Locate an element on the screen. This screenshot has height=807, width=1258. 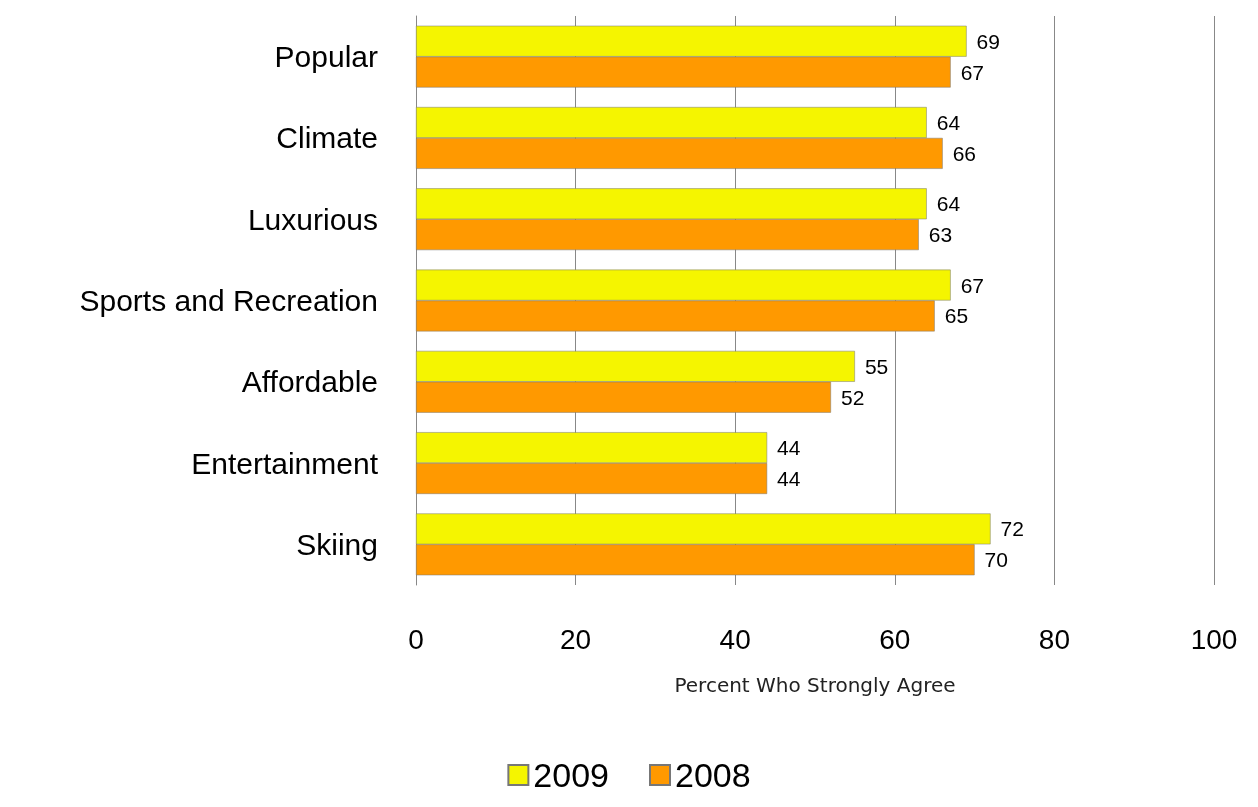
x-tick-label: 100 is located at coordinates (1214, 639).